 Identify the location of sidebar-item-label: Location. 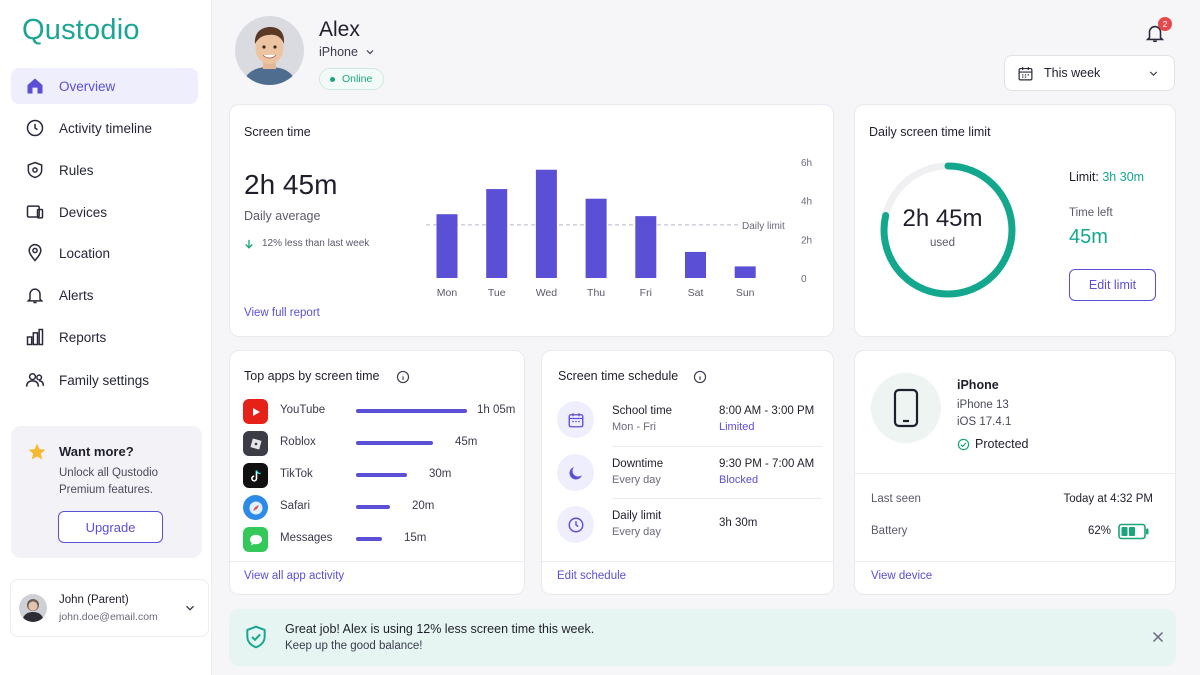
(85, 253).